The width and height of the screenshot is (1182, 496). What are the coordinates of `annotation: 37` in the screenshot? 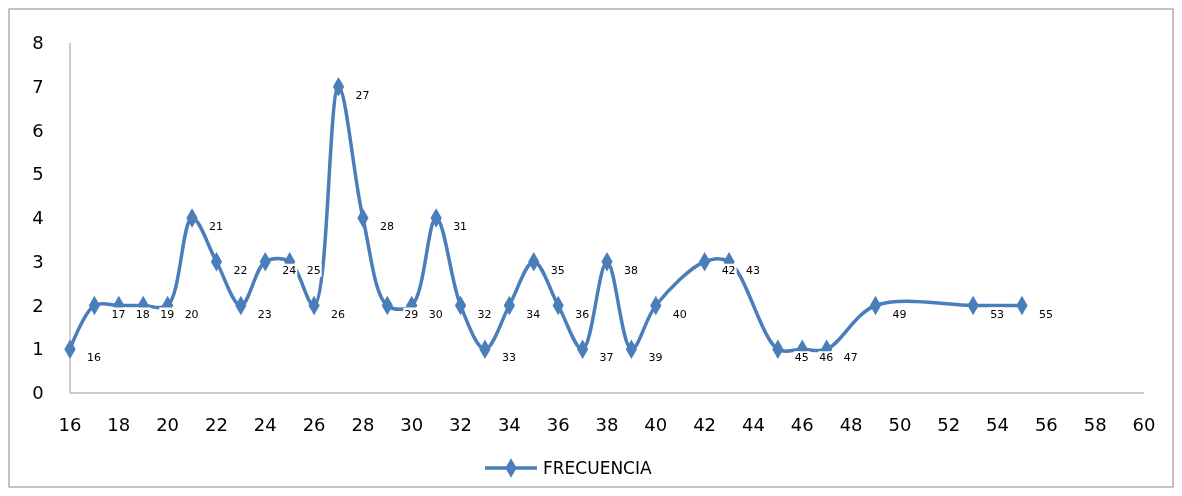 It's located at (606, 358).